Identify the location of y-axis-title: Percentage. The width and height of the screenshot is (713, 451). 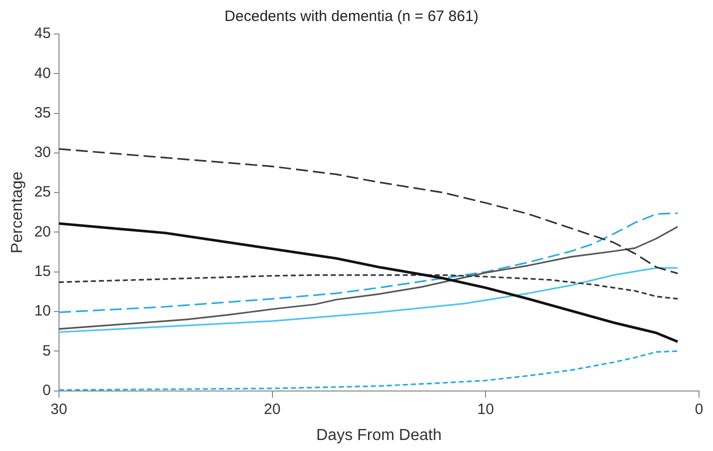
(17, 212).